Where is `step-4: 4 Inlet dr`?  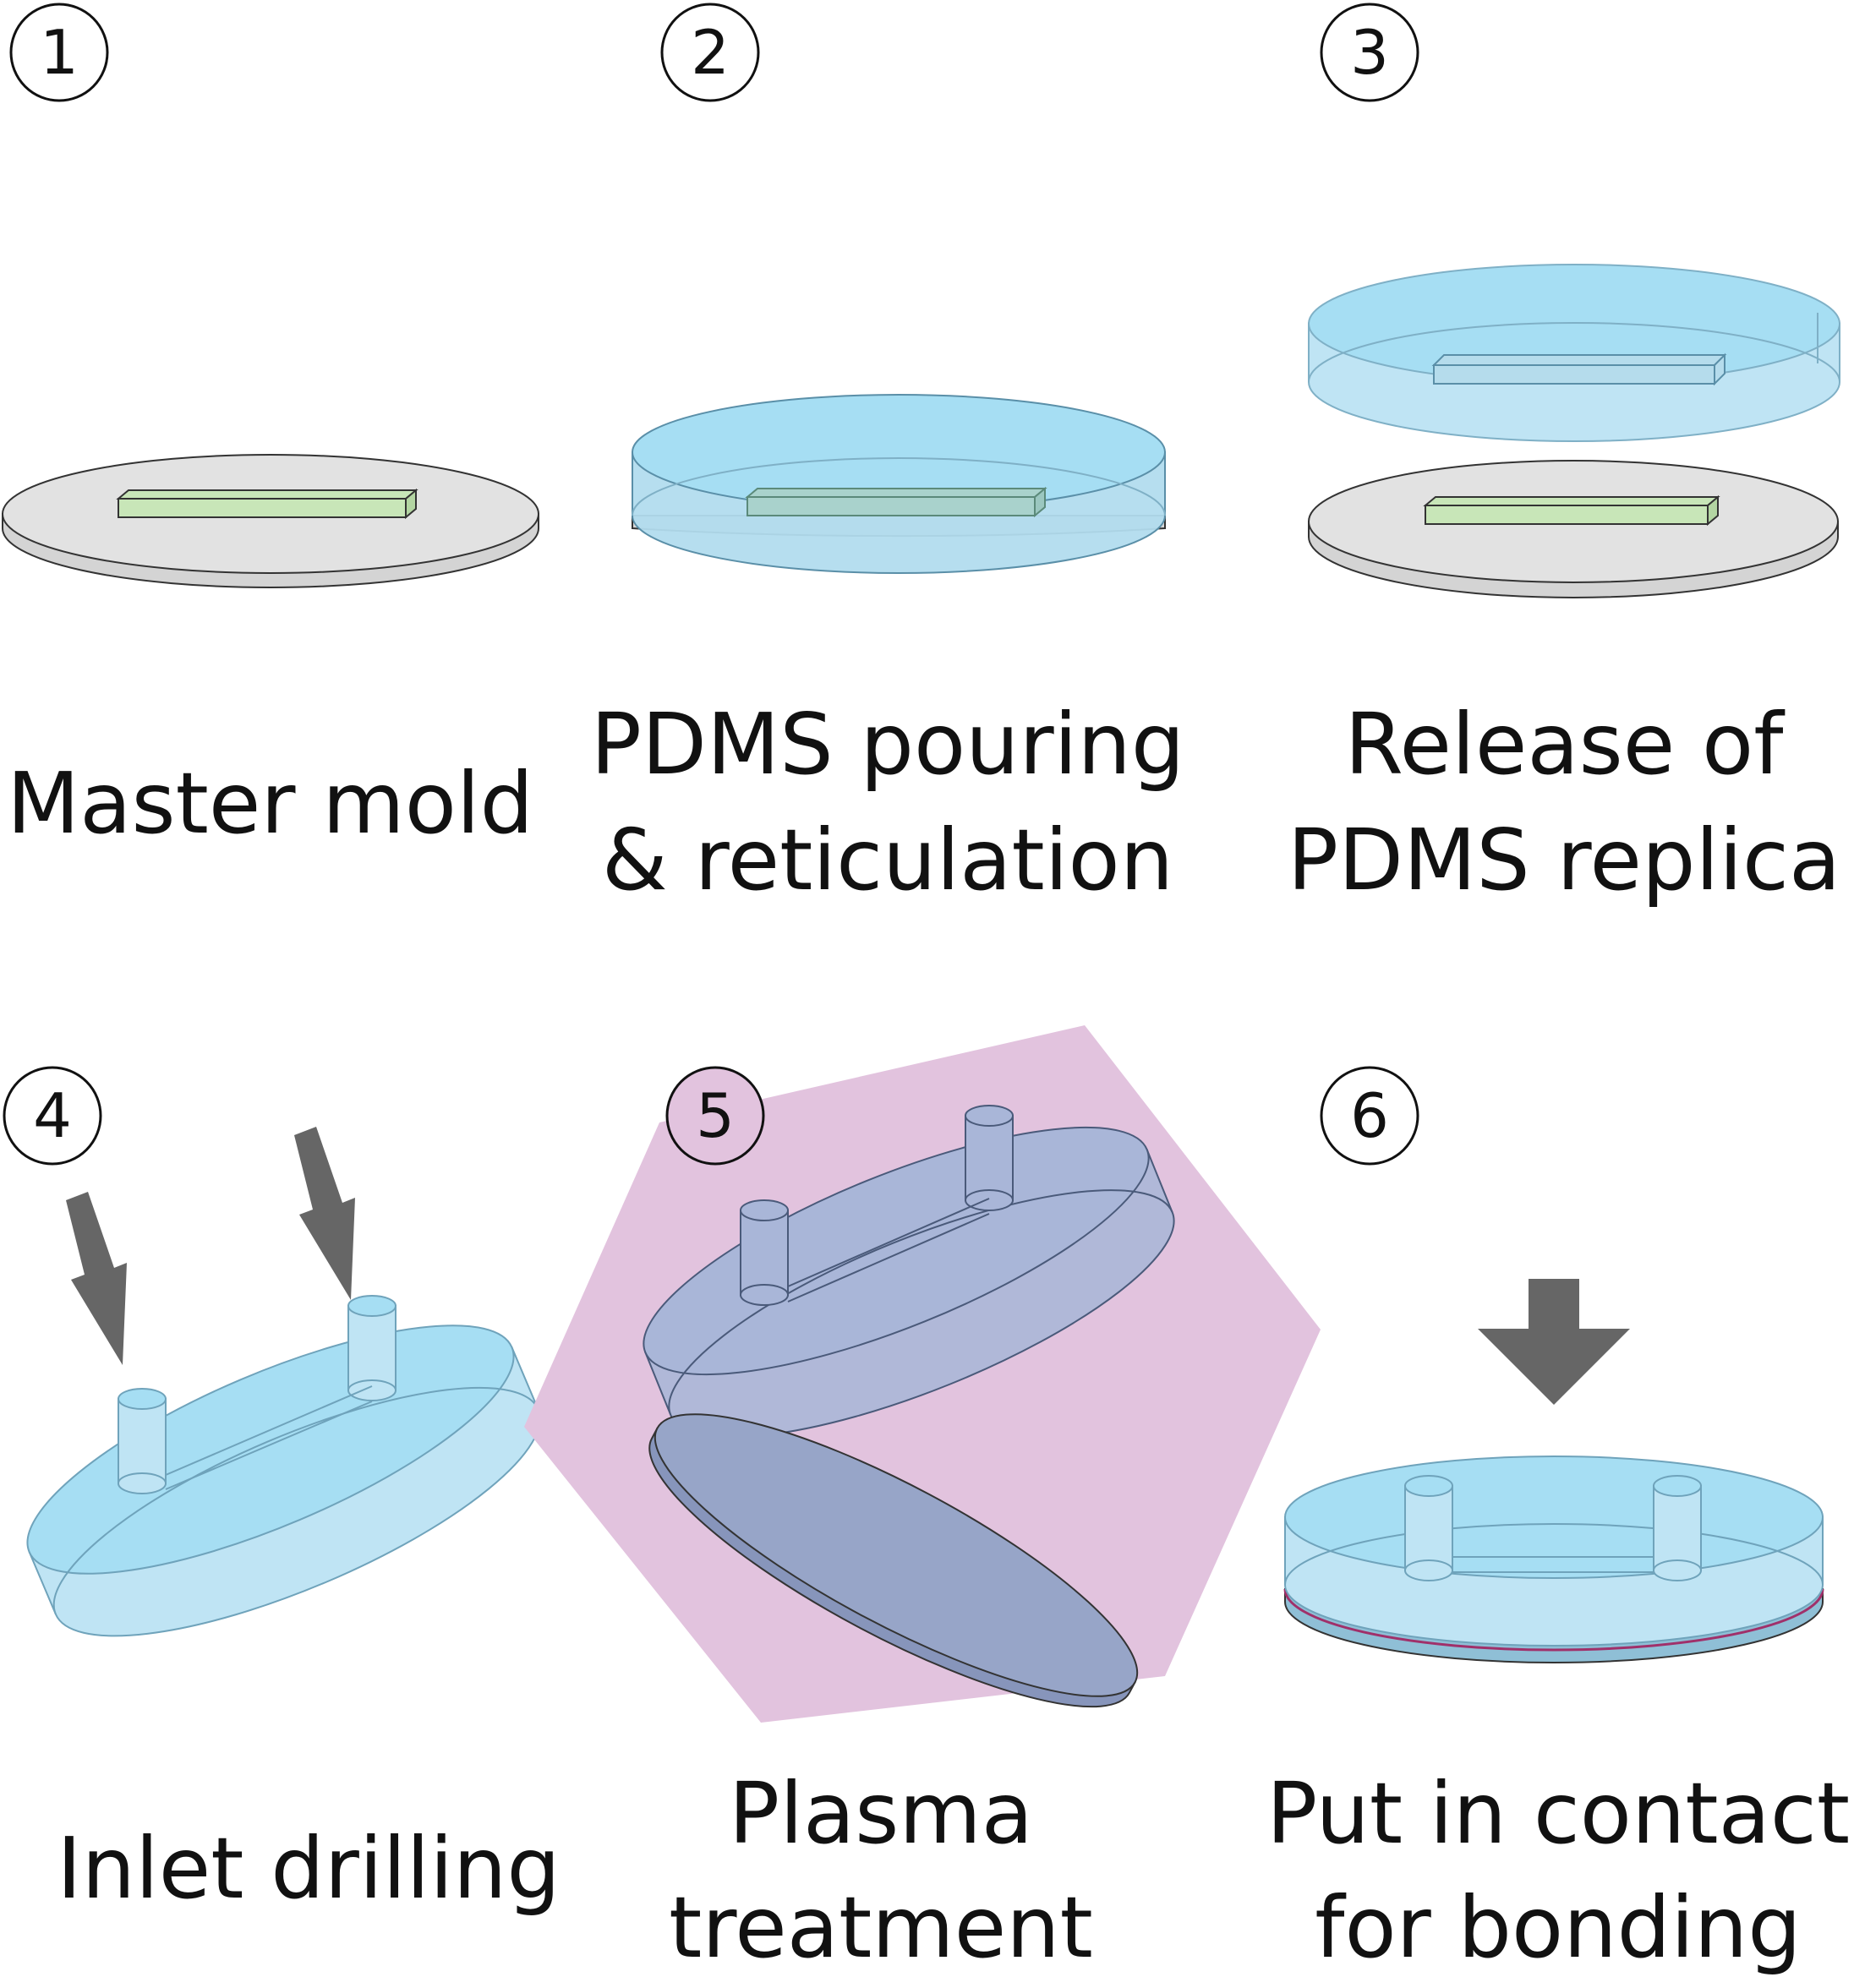
step-4: 4 Inlet dr is located at coordinates (282, 1492).